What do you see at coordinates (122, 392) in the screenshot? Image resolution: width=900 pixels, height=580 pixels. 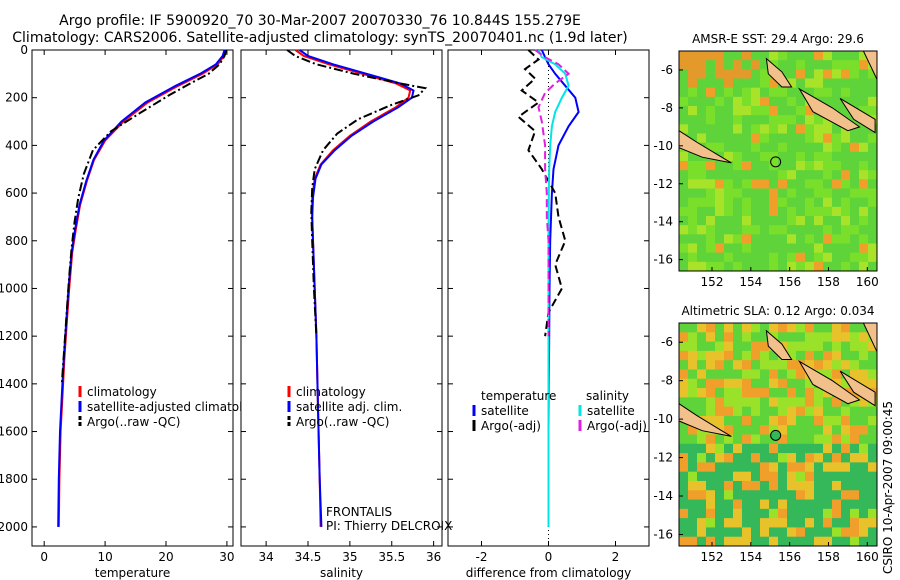 I see `legend-label: climatology` at bounding box center [122, 392].